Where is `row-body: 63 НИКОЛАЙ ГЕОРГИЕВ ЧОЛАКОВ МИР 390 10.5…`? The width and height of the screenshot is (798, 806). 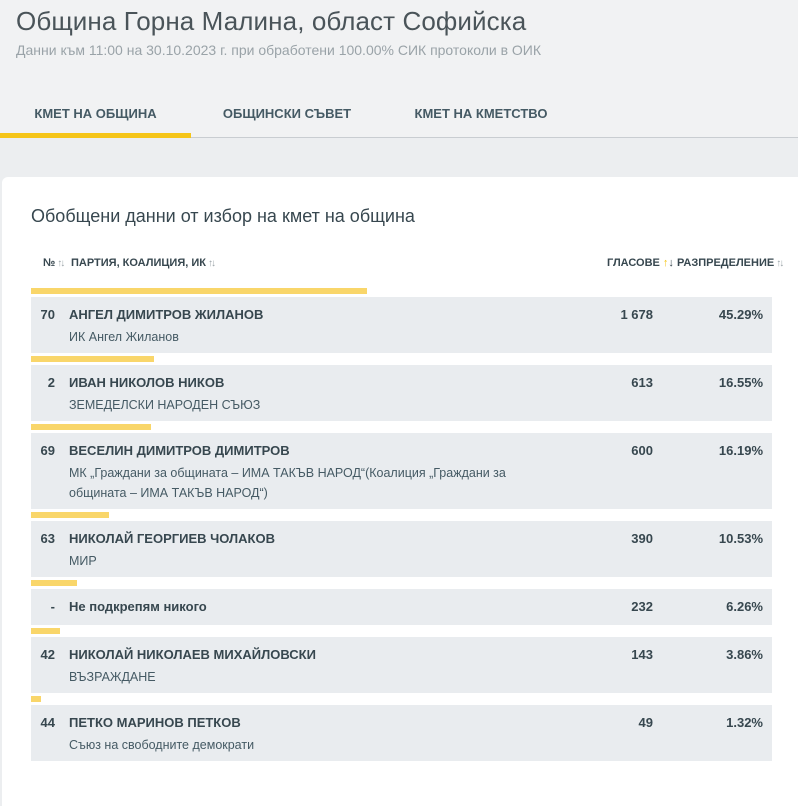 row-body: 63 НИКОЛАЙ ГЕОРГИЕВ ЧОЛАКОВ МИР 390 10.5… is located at coordinates (401, 549).